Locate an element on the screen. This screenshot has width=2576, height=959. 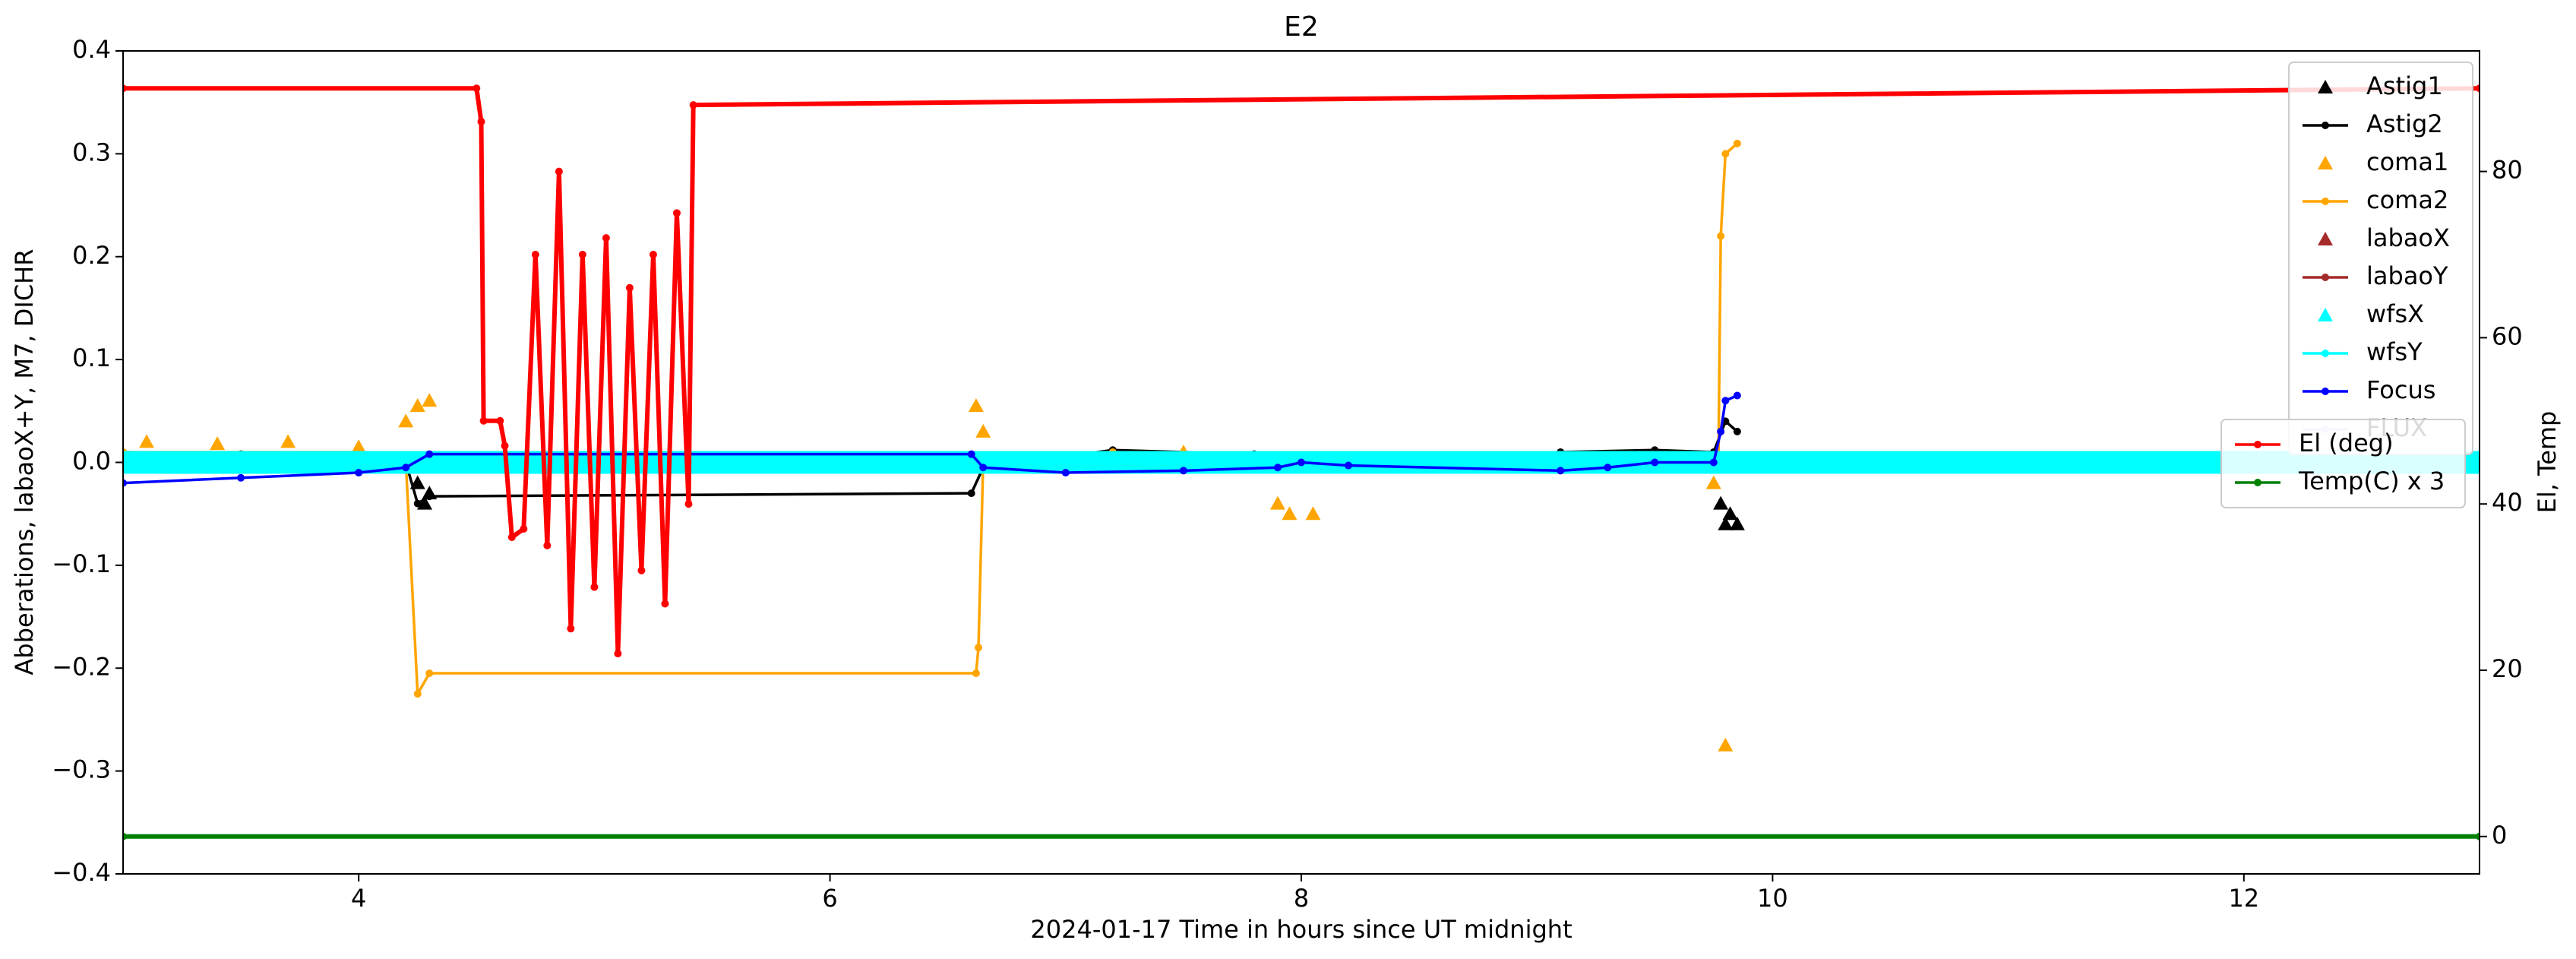
x-tick-label: 10 is located at coordinates (1772, 898).